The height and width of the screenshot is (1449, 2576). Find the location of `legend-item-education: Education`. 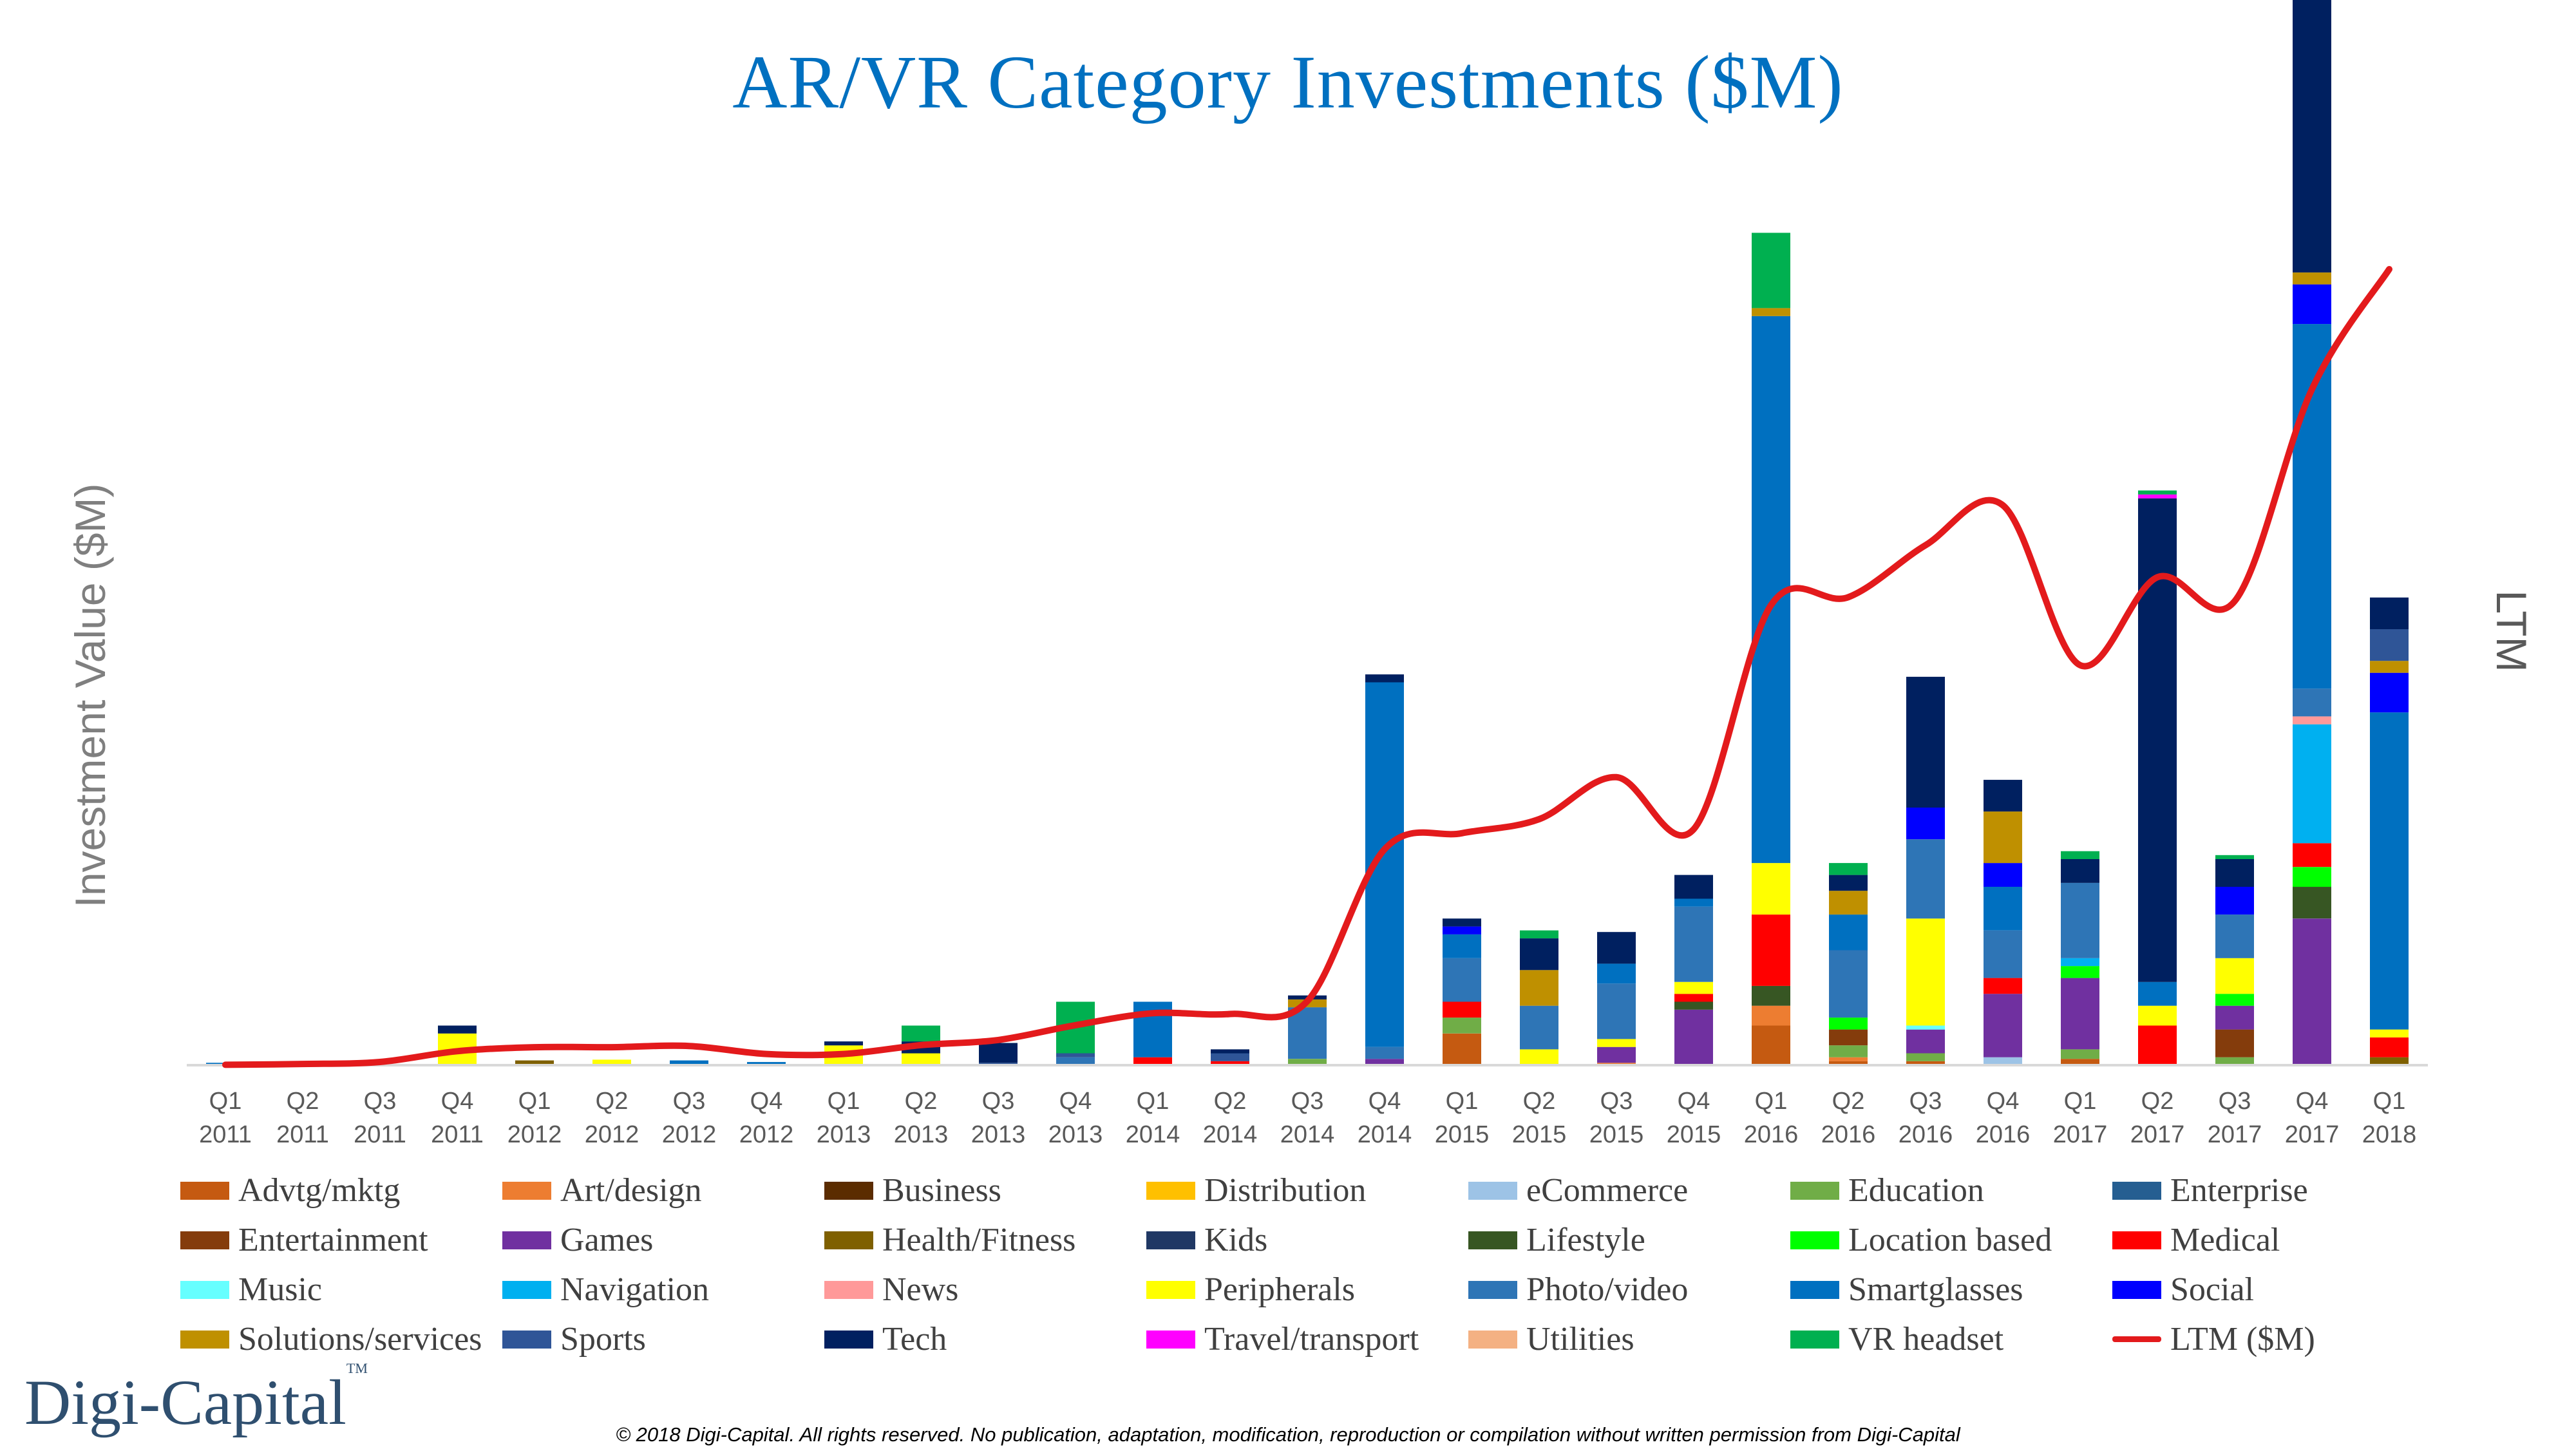

legend-item-education: Education is located at coordinates (1951, 1190).